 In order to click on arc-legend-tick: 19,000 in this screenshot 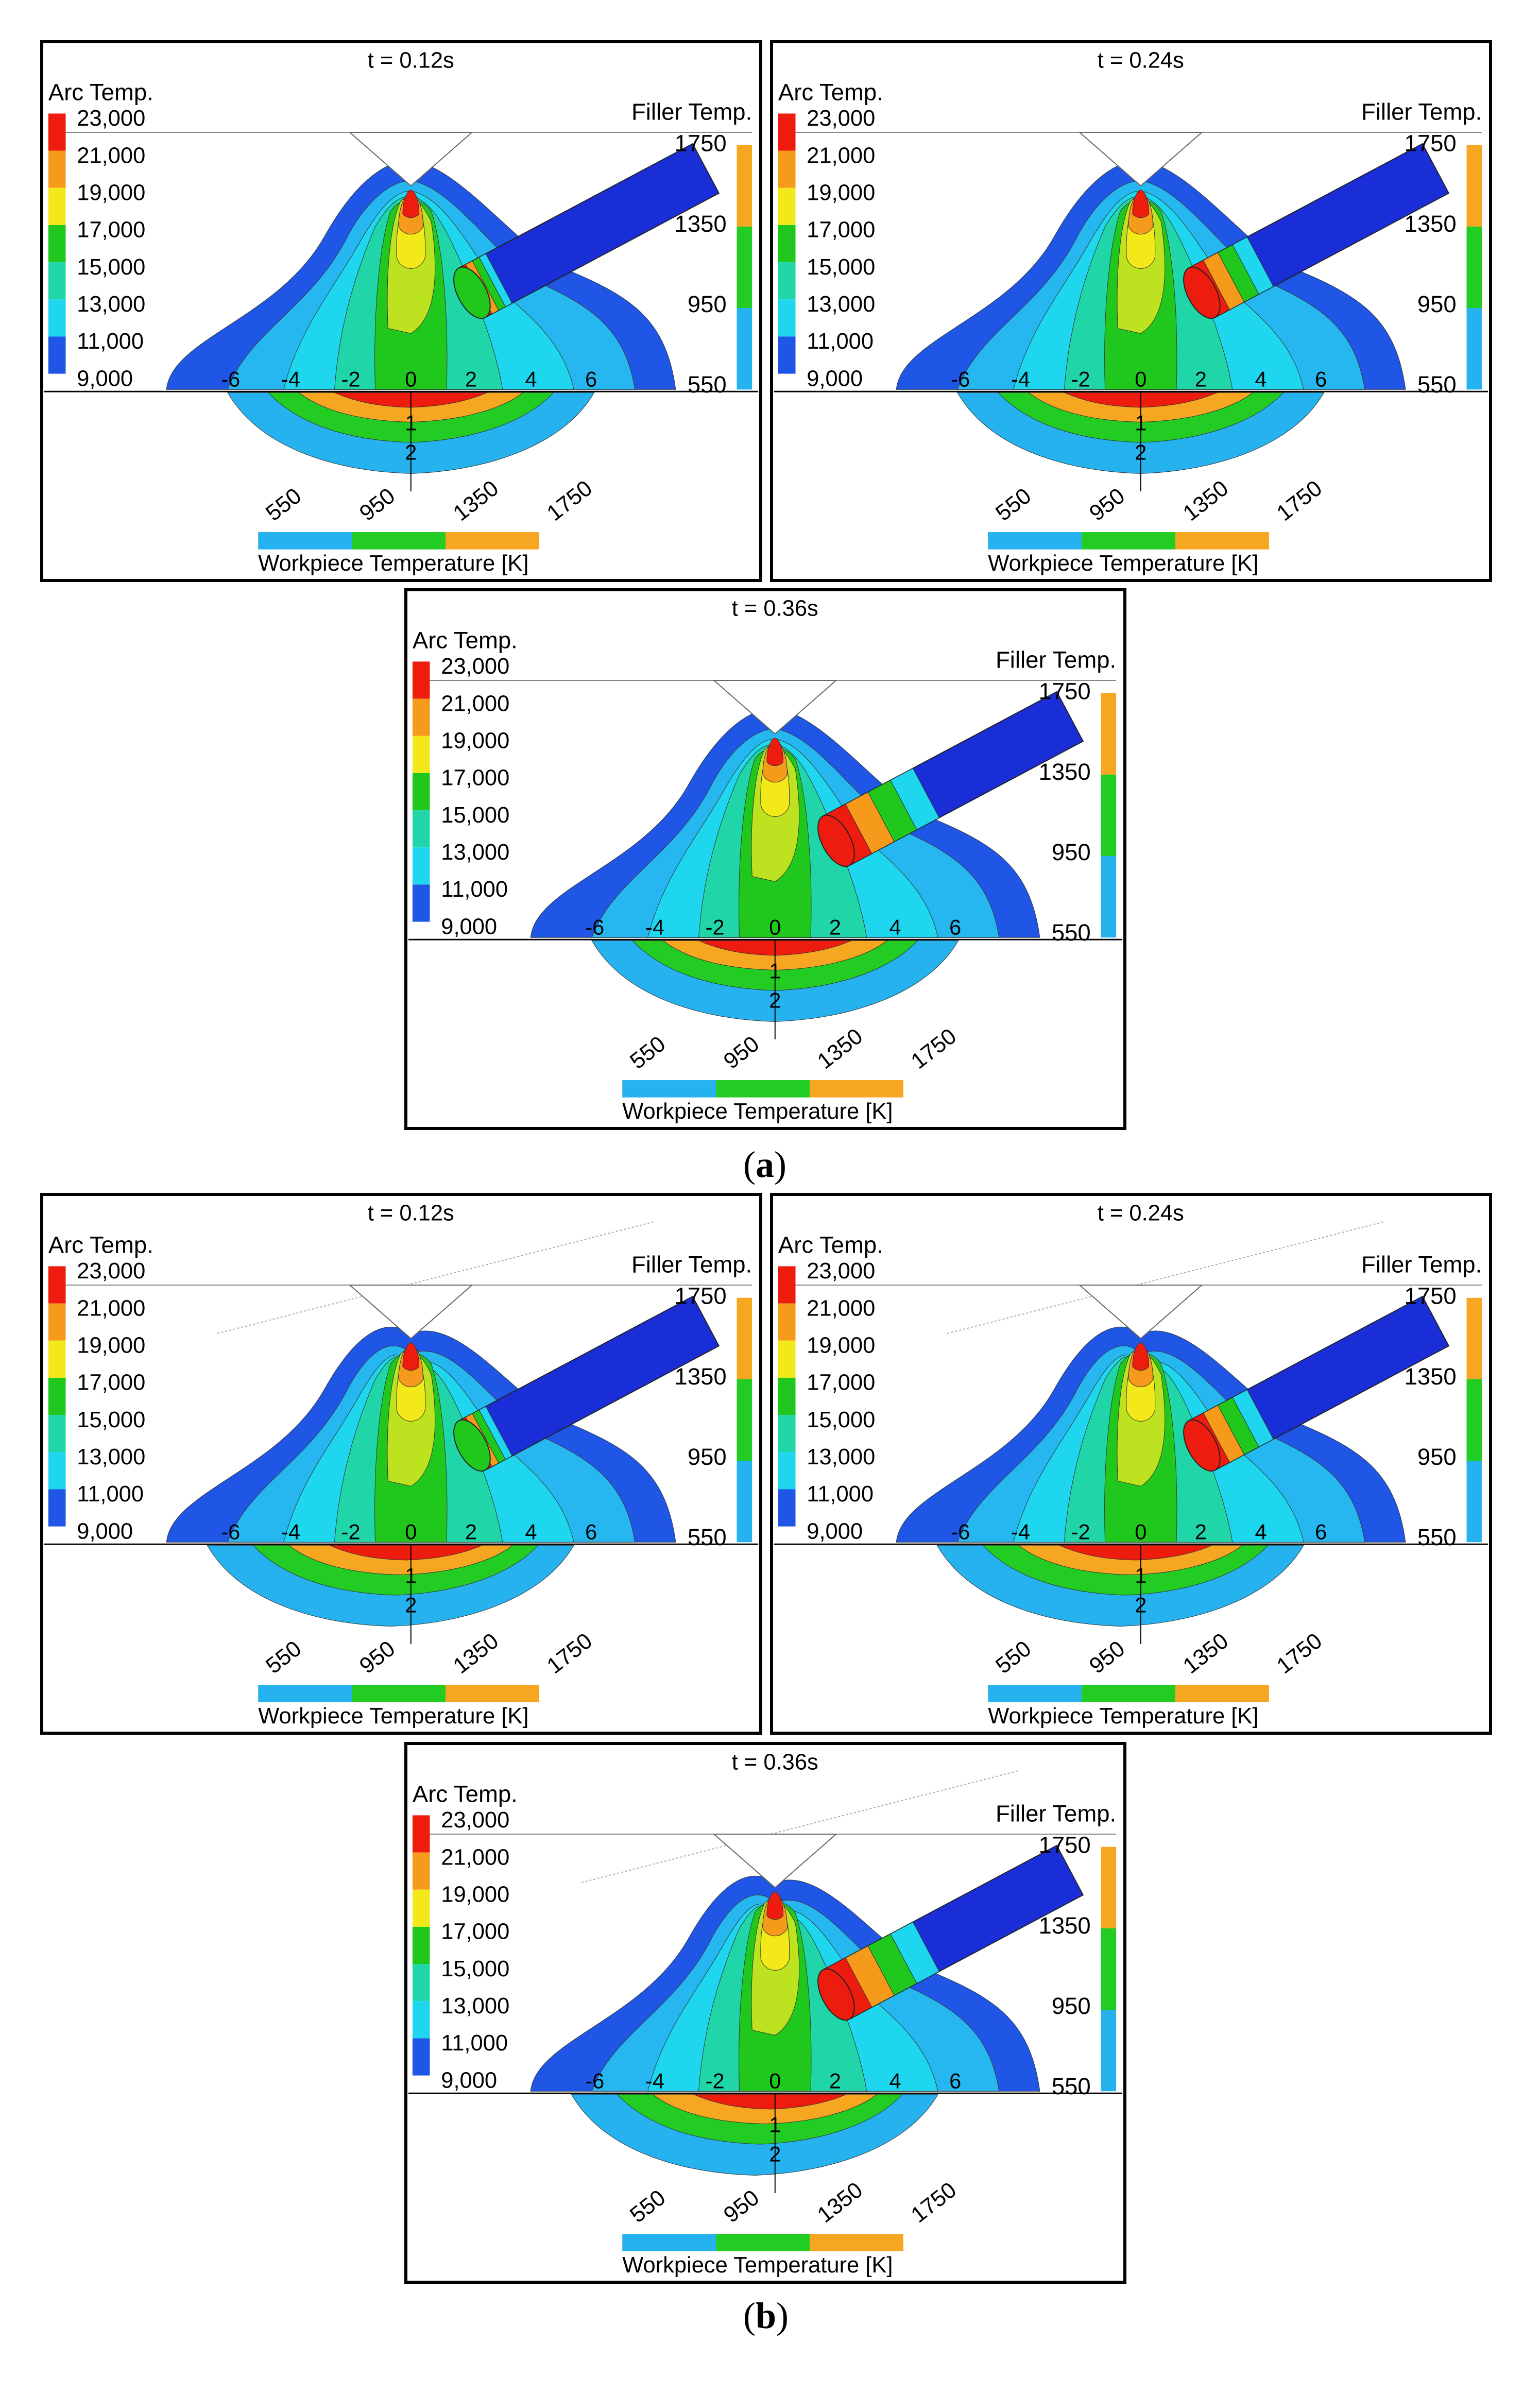, I will do `click(841, 1345)`.